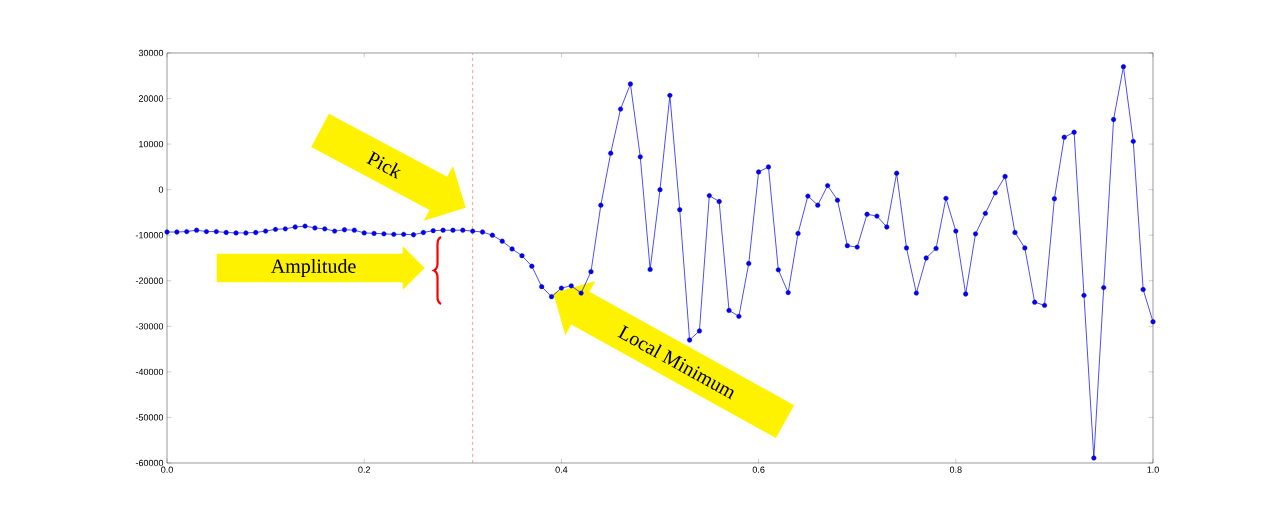 This screenshot has height=510, width=1266. Describe the element at coordinates (383, 165) in the screenshot. I see `annotation: Pick` at that location.